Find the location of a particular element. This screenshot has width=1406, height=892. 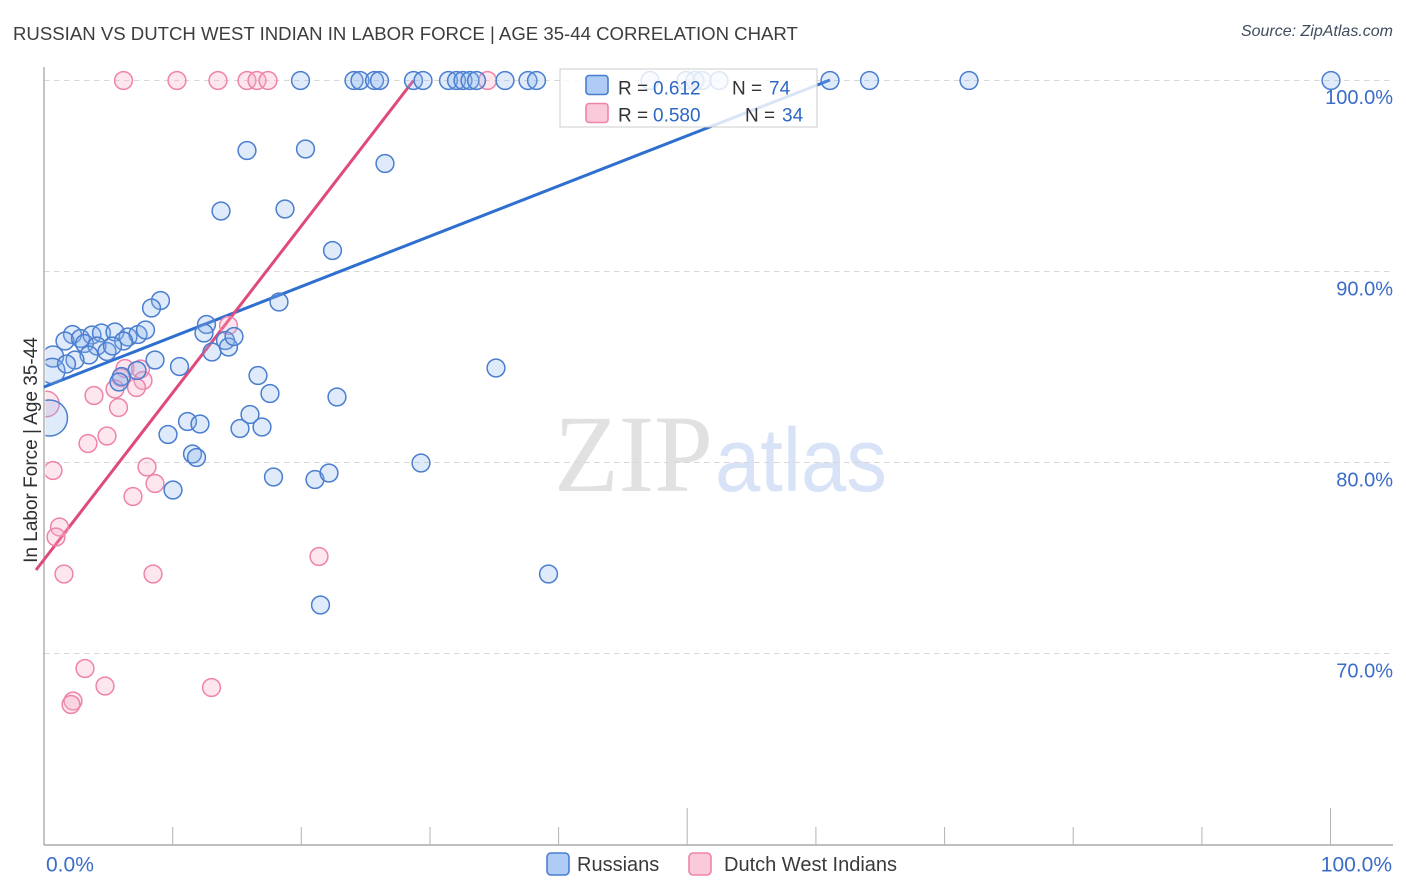

svg-text: 34 is located at coordinates (793, 116).